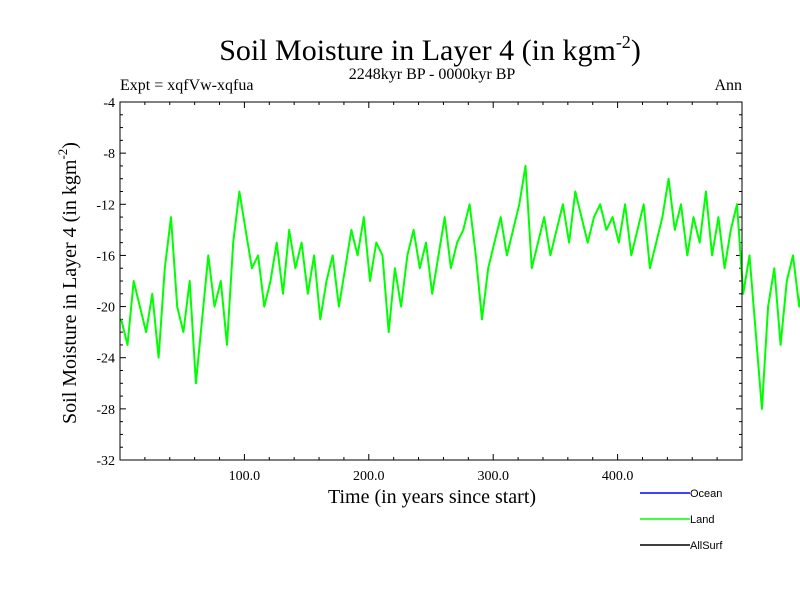 This screenshot has width=800, height=600. I want to click on expt-label: Expt = xqfVw-xqfua, so click(186, 85).